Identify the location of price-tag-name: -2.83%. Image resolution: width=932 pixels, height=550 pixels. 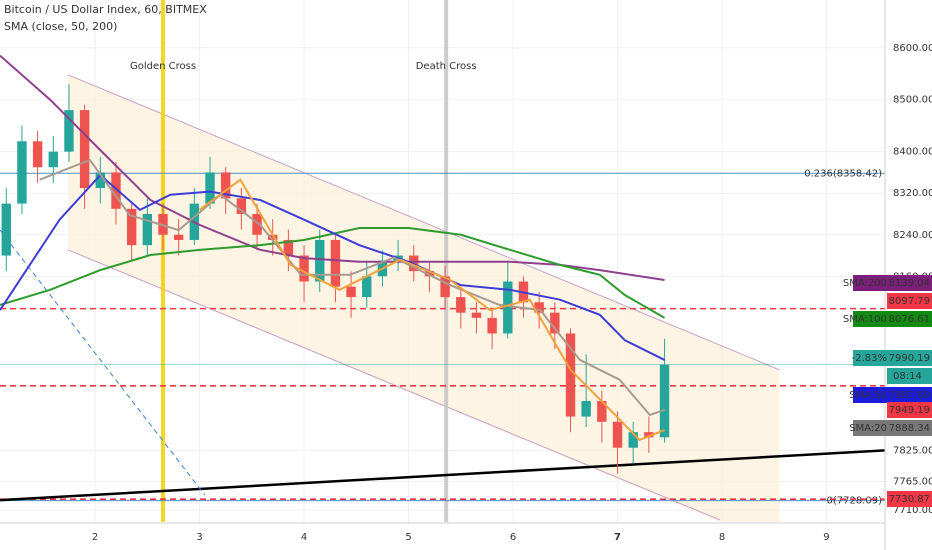
(869, 358).